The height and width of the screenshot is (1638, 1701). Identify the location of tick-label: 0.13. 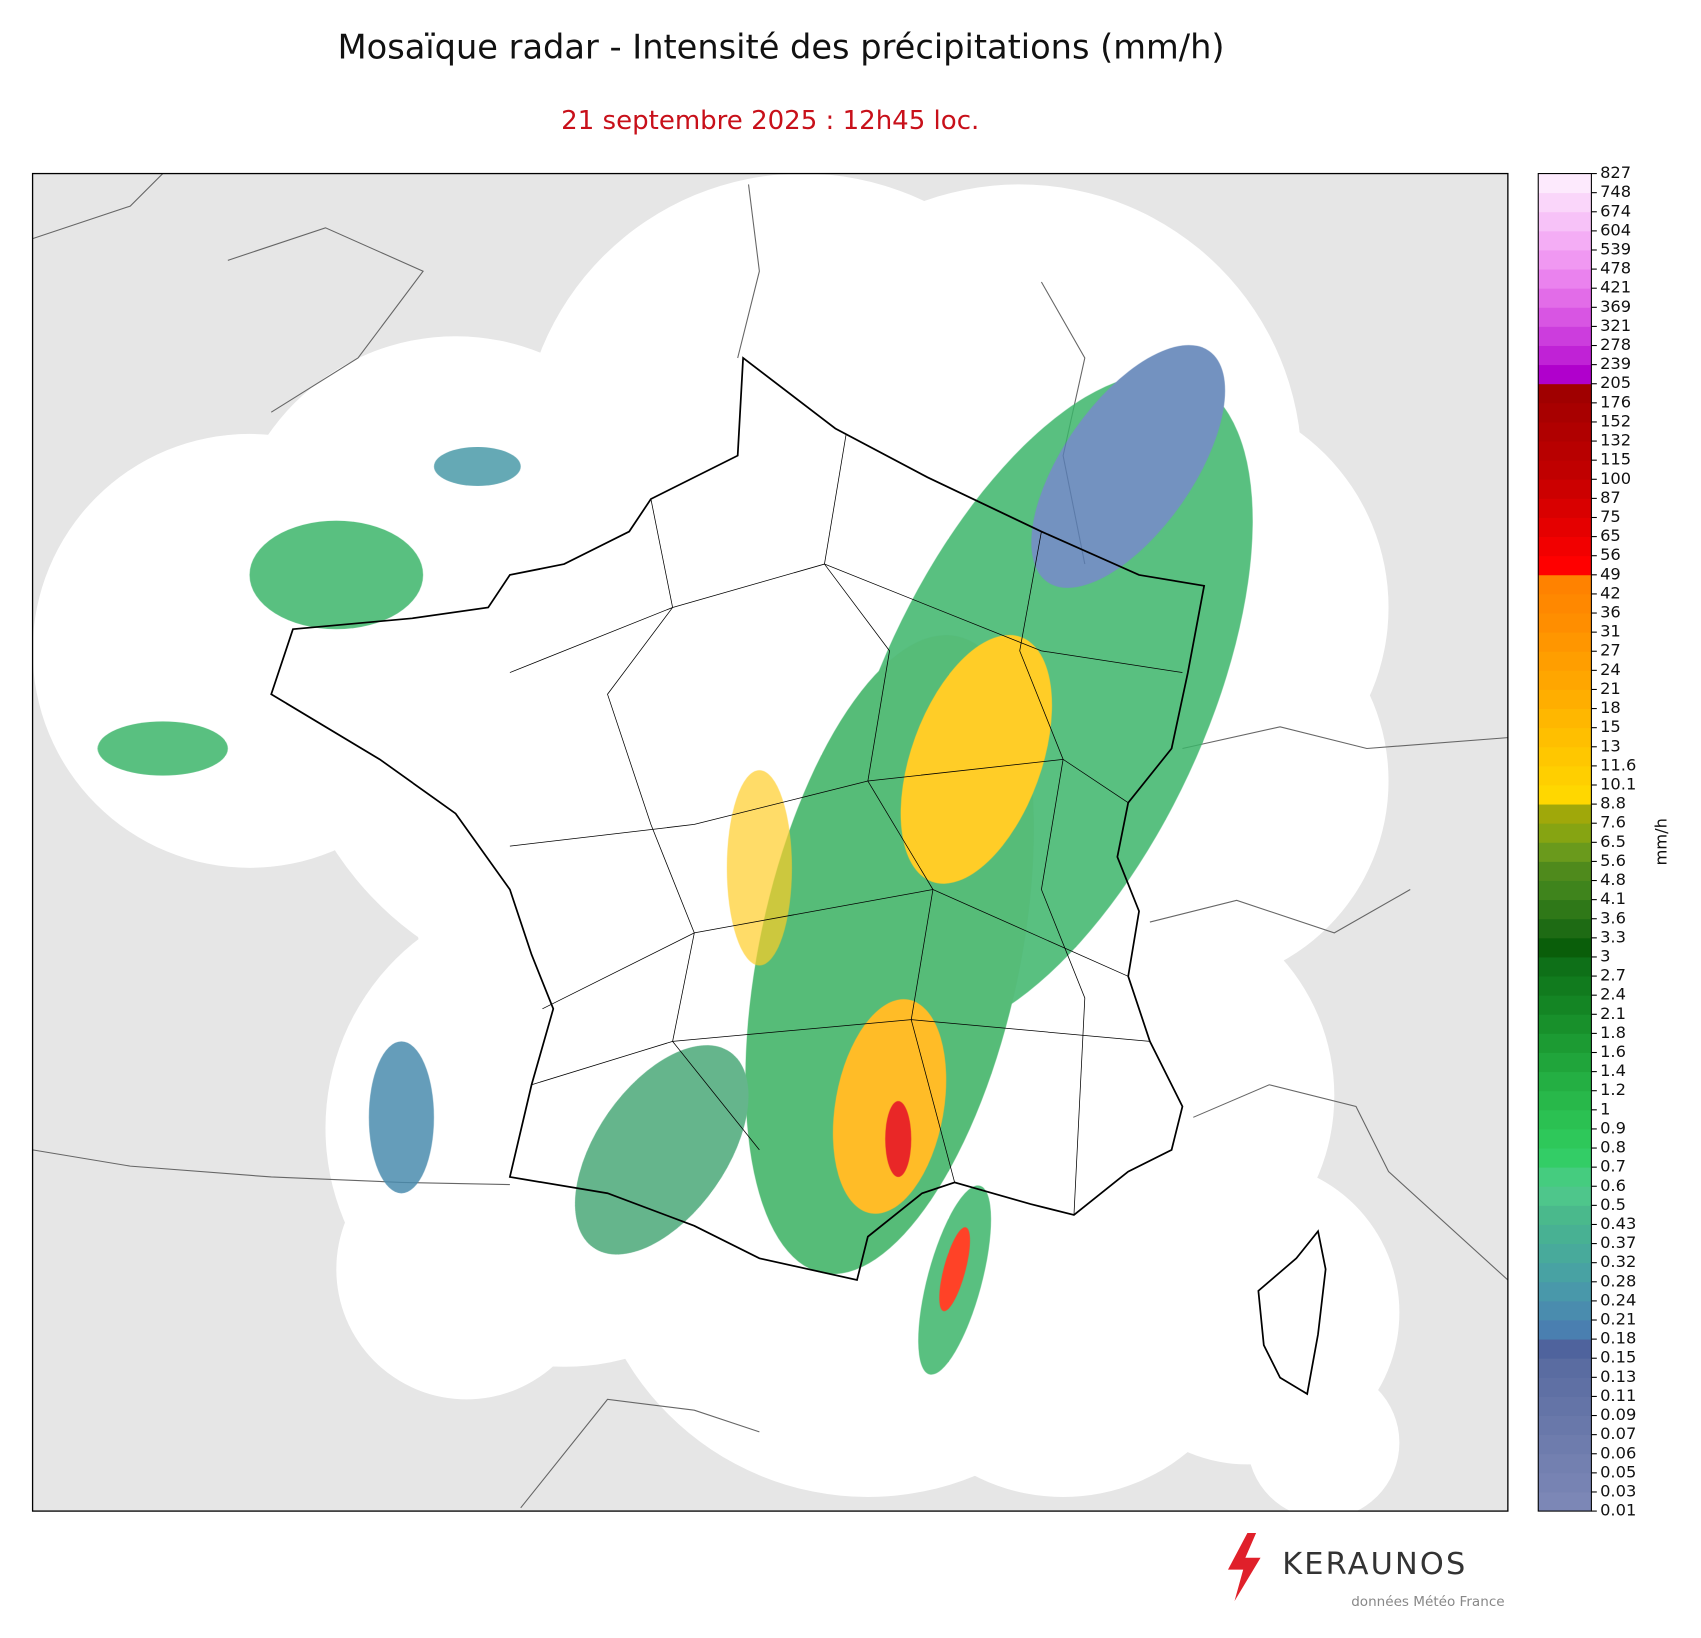
(1618, 1376).